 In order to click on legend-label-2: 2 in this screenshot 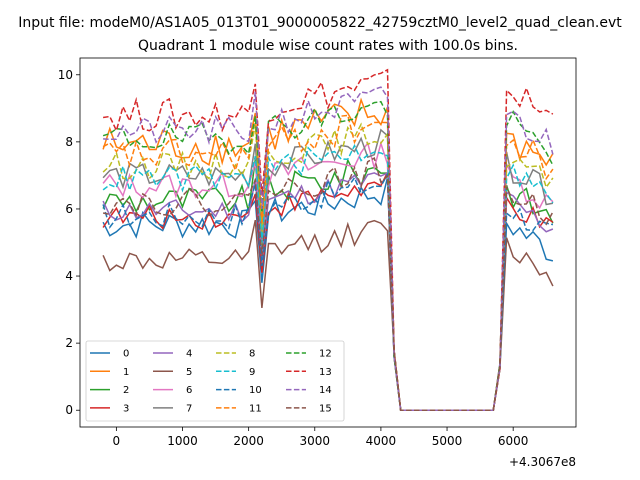, I will do `click(126, 390)`.